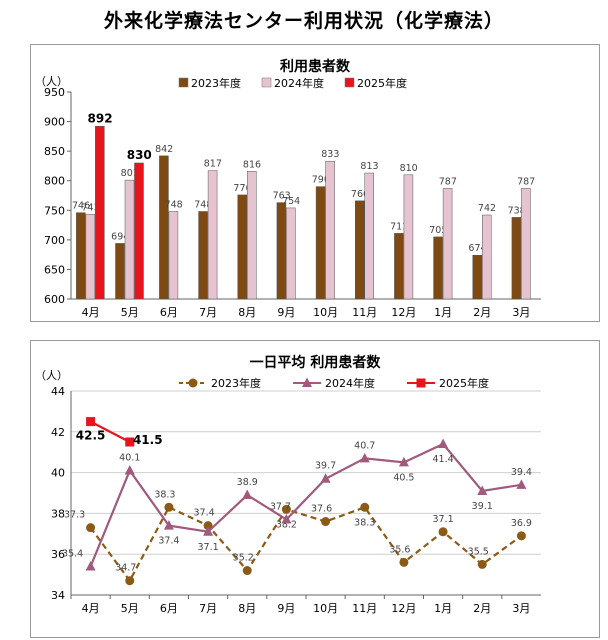 This screenshot has width=608, height=640. Describe the element at coordinates (81, 256) in the screenshot. I see `bar-2023年度-4月` at that location.